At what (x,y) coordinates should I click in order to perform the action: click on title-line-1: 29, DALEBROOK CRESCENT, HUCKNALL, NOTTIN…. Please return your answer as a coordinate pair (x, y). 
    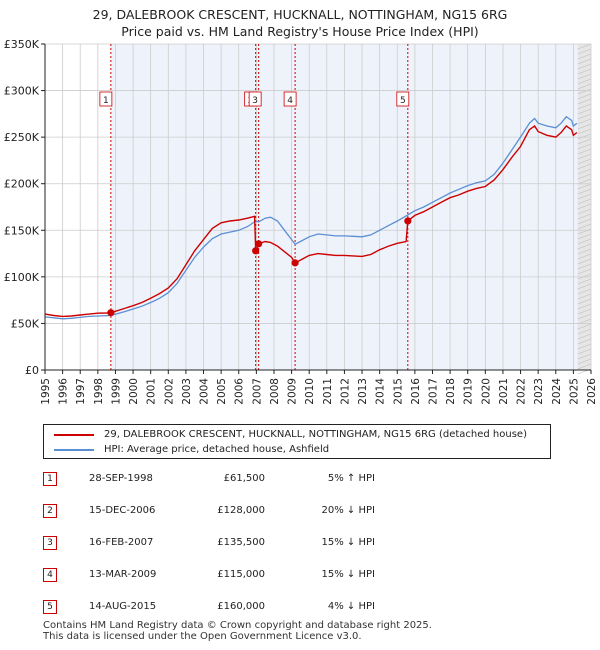
    Looking at the image, I should click on (300, 14).